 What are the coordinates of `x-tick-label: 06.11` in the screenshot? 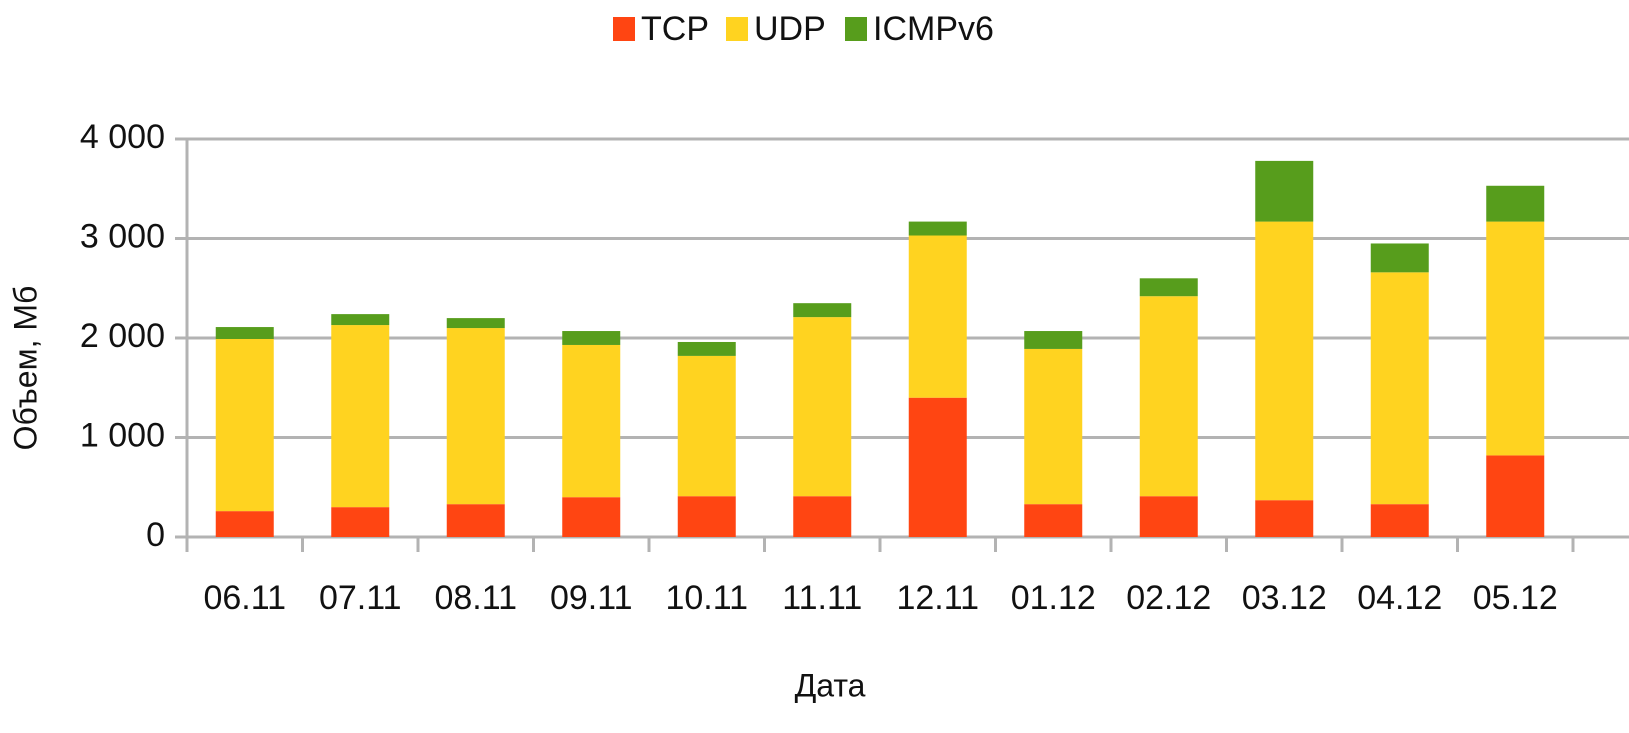 It's located at (244, 598).